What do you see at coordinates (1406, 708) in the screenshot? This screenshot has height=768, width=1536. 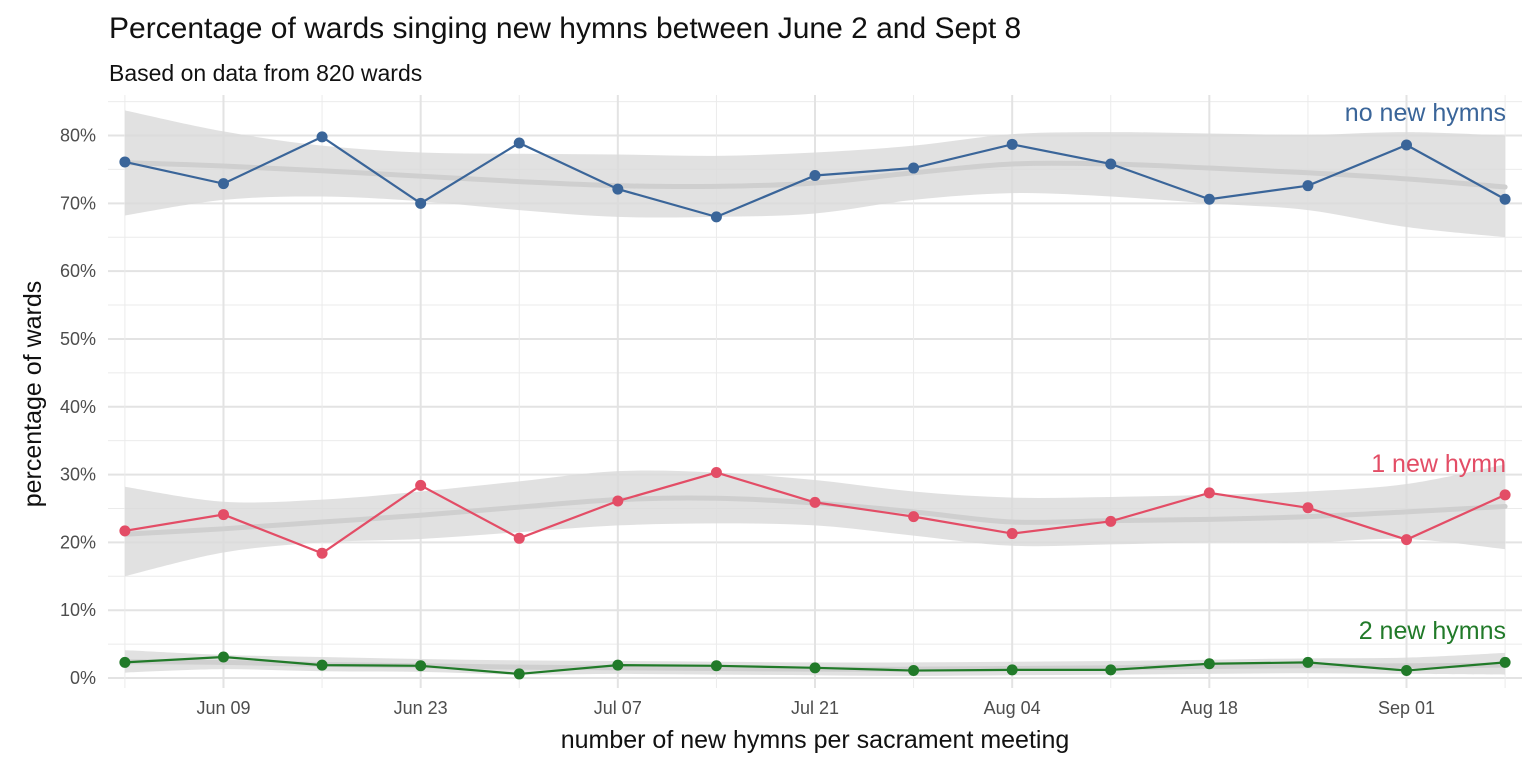 I see `x-tick-label: Sep 01` at bounding box center [1406, 708].